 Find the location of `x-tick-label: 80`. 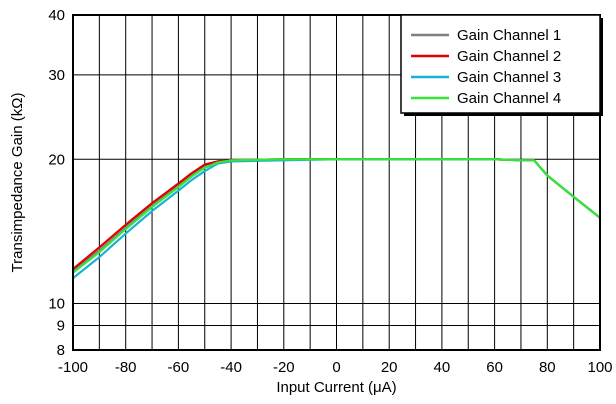

x-tick-label: 80 is located at coordinates (547, 367).